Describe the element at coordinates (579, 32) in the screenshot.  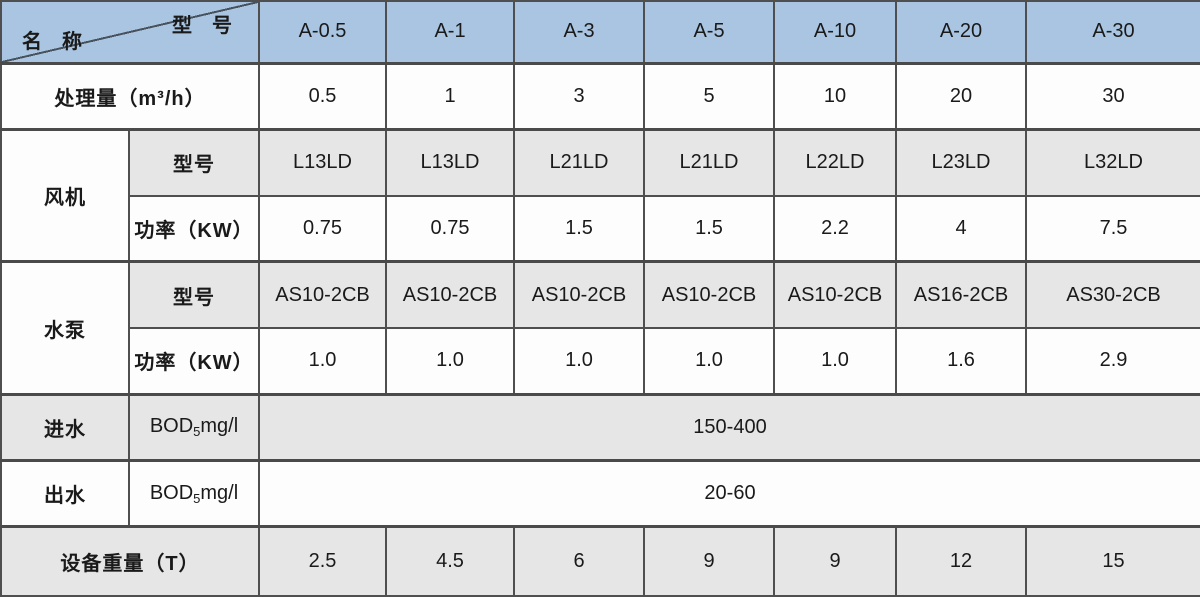
I see `model-column-header: A-3` at that location.